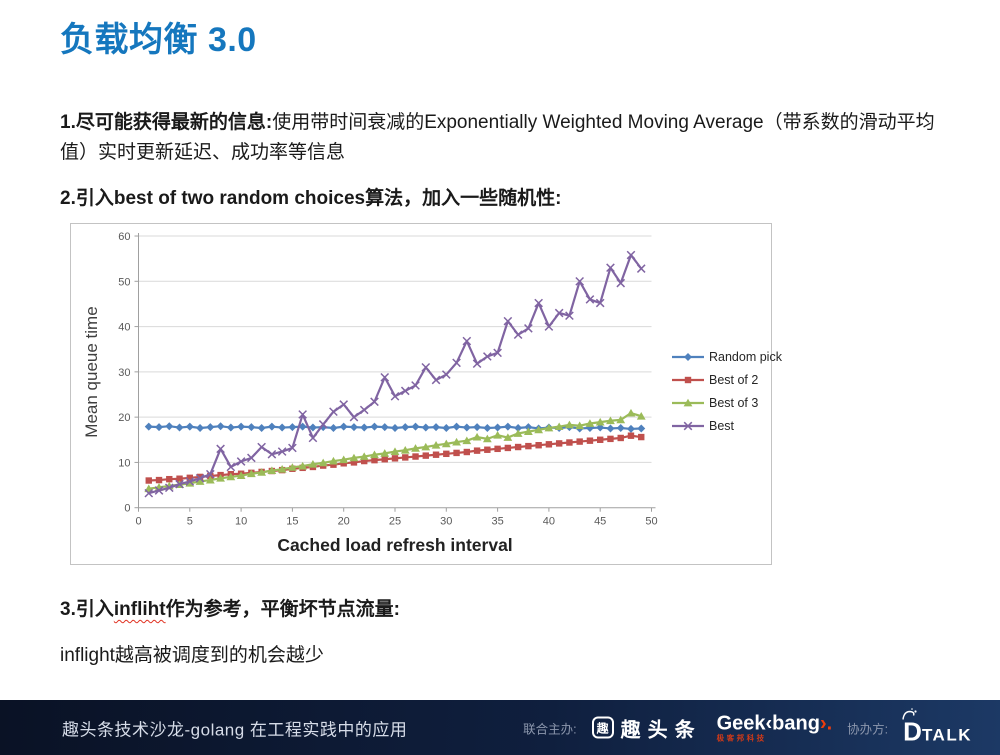  Describe the element at coordinates (138, 522) in the screenshot. I see `x-tick-label: 0` at that location.